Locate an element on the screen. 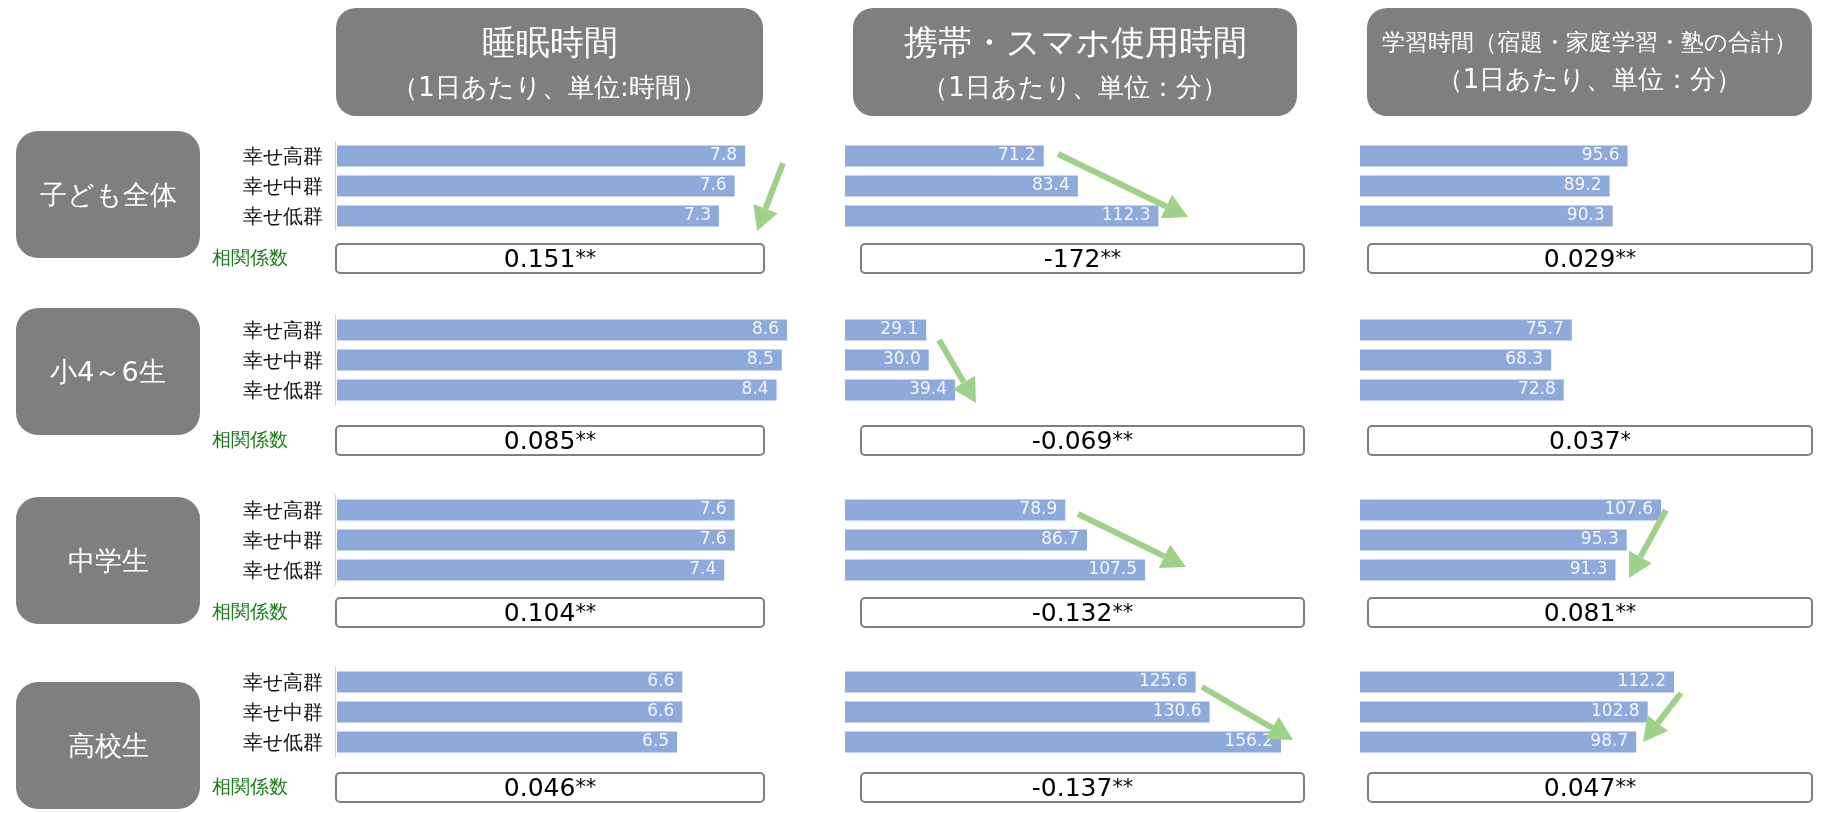 The height and width of the screenshot is (813, 1827). data-label: 91.3 is located at coordinates (1588, 568).